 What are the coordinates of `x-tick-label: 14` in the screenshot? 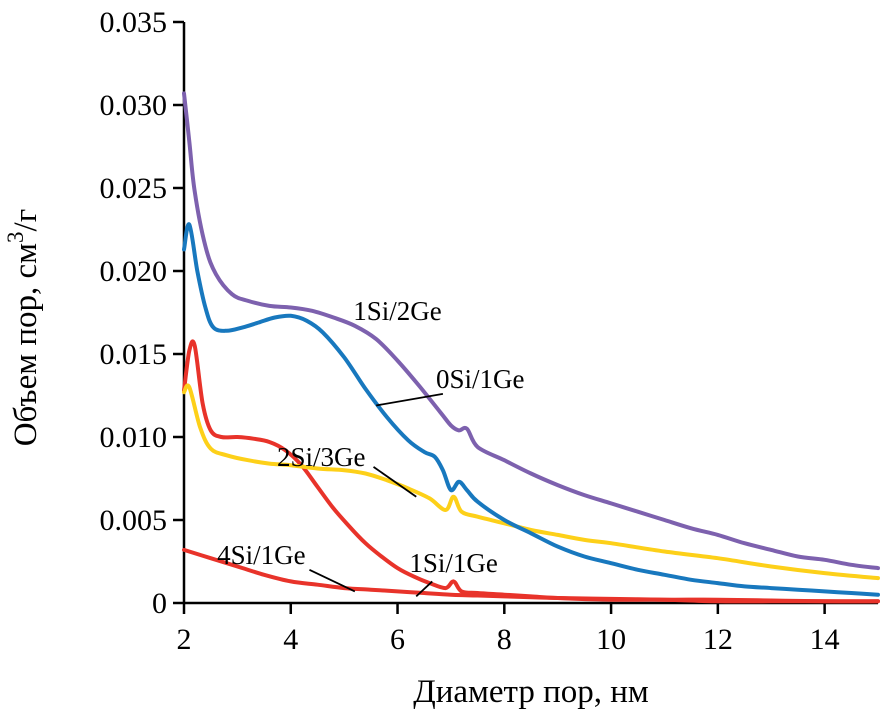 It's located at (825, 639).